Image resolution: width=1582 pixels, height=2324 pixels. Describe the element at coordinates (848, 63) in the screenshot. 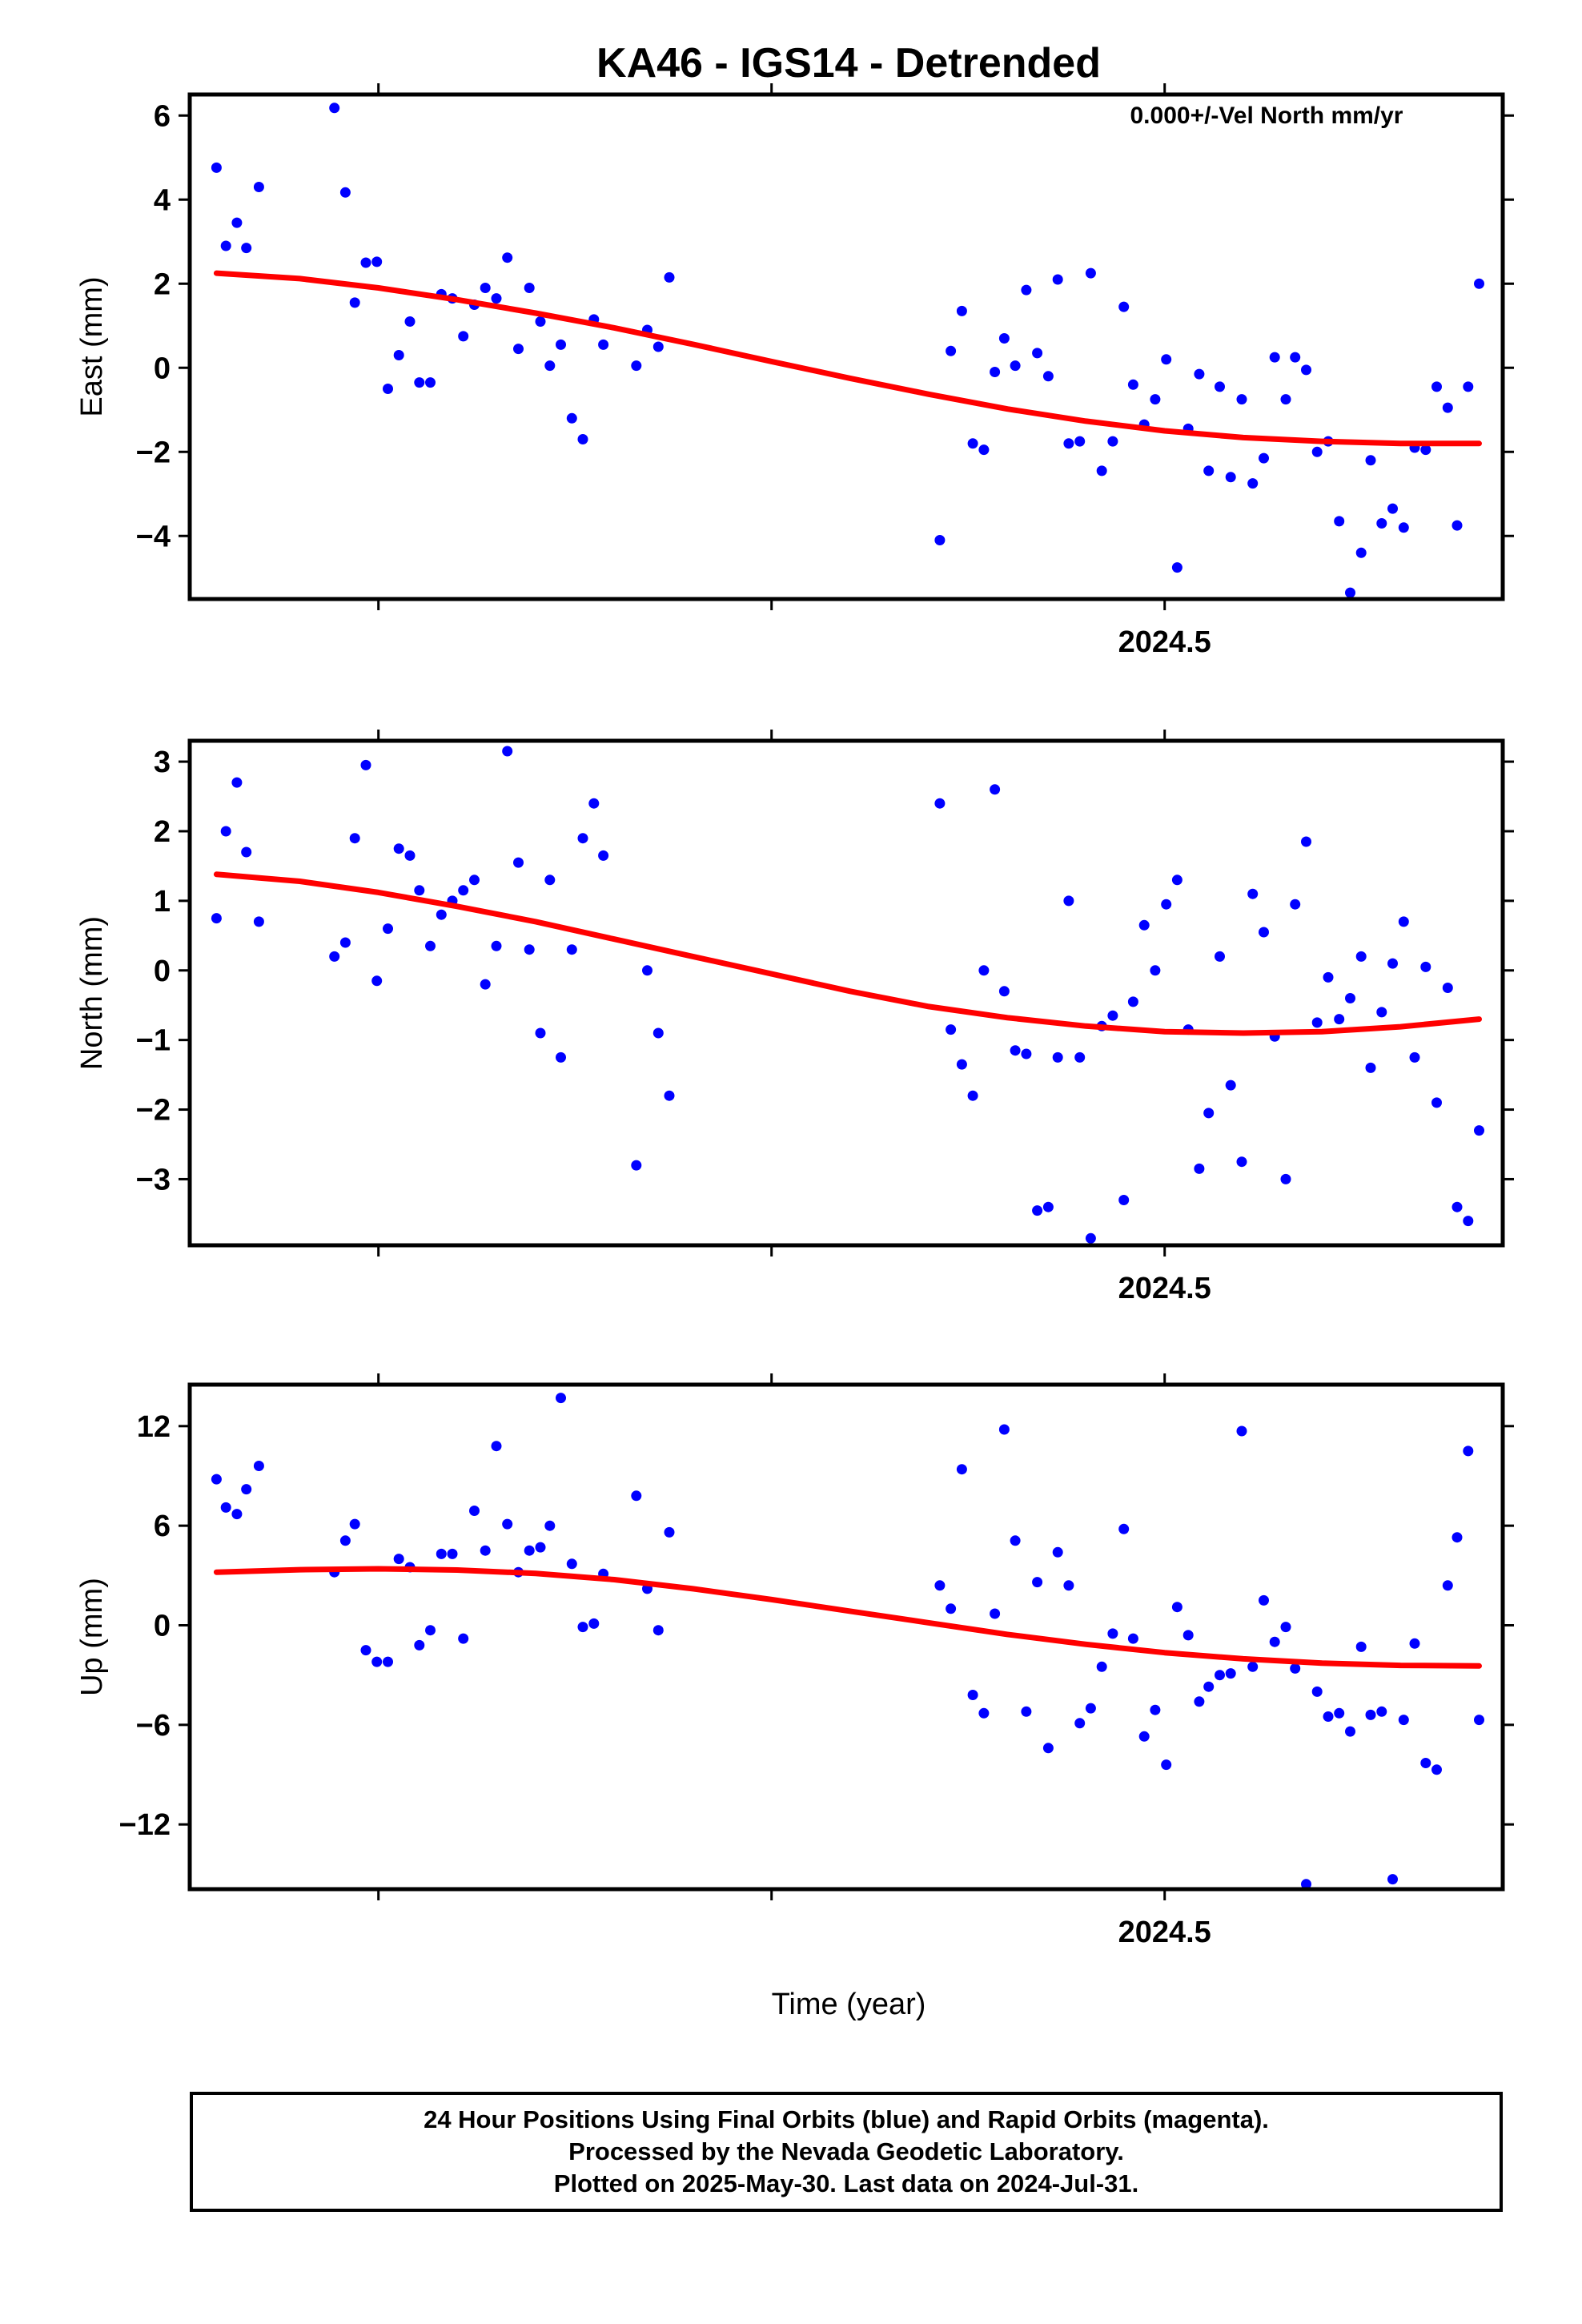

I see `chart-title: KA46 - IGS14 - Detrended` at that location.